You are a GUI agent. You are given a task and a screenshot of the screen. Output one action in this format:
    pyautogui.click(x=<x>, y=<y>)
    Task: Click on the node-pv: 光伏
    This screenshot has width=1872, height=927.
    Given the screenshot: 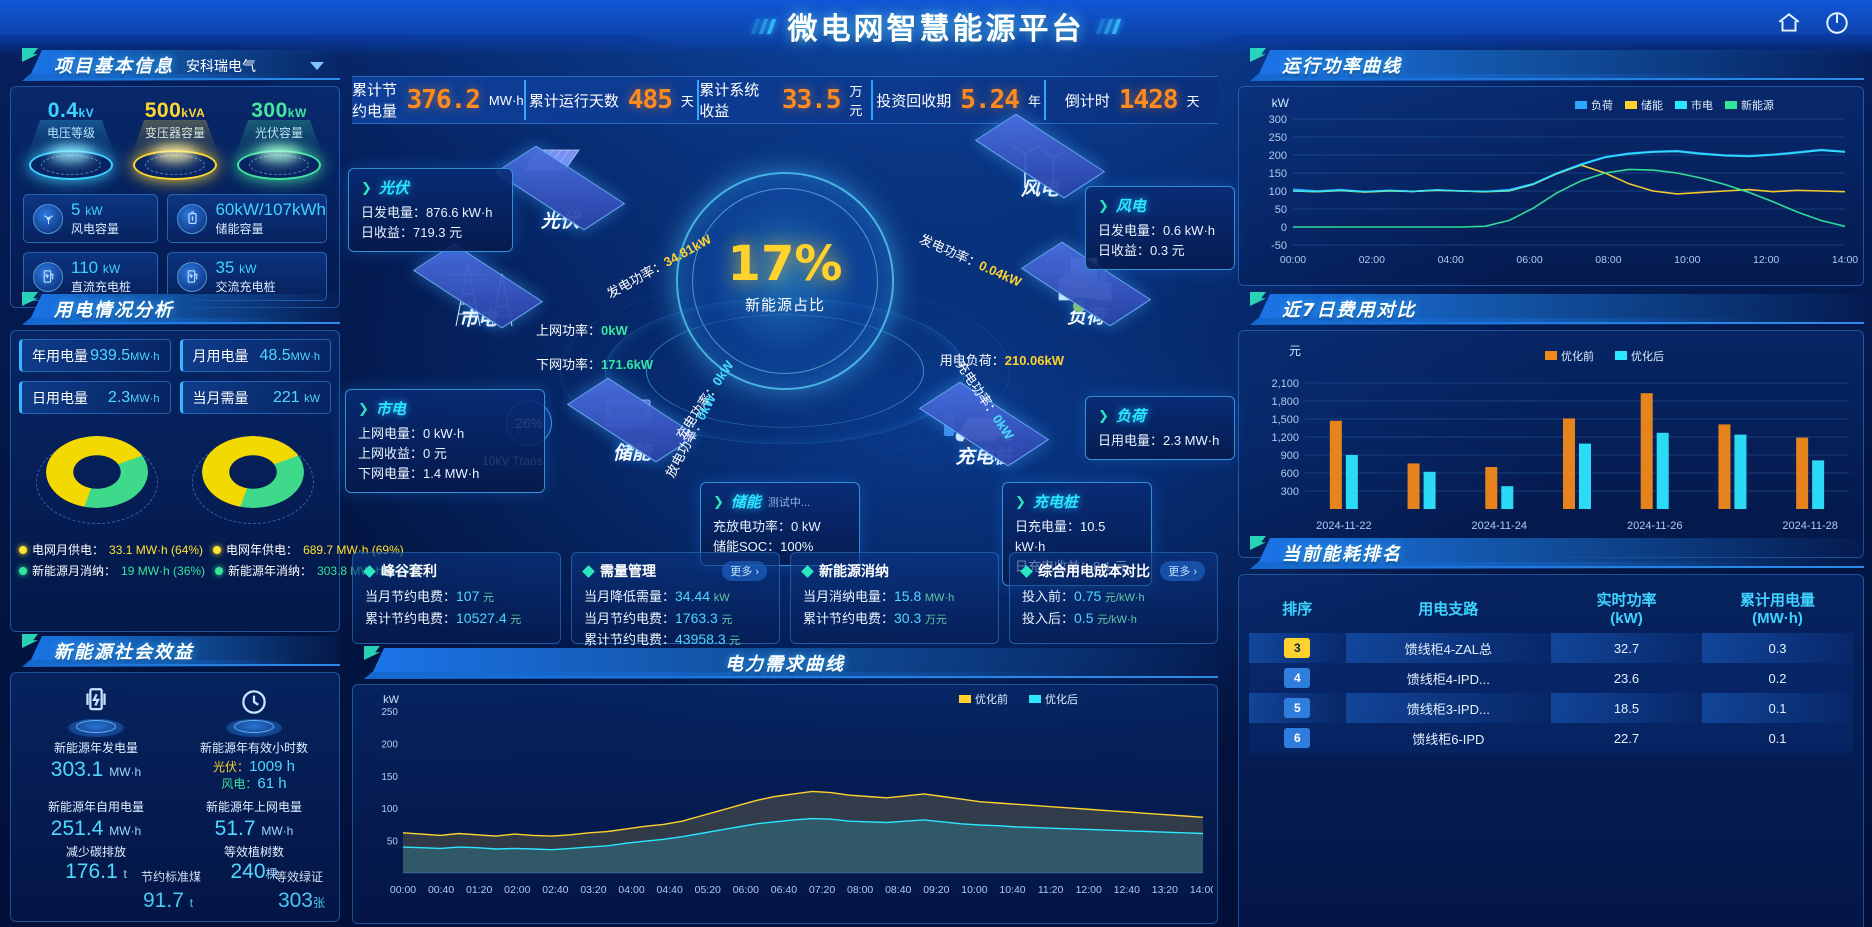 What is the action you would take?
    pyautogui.click(x=560, y=189)
    